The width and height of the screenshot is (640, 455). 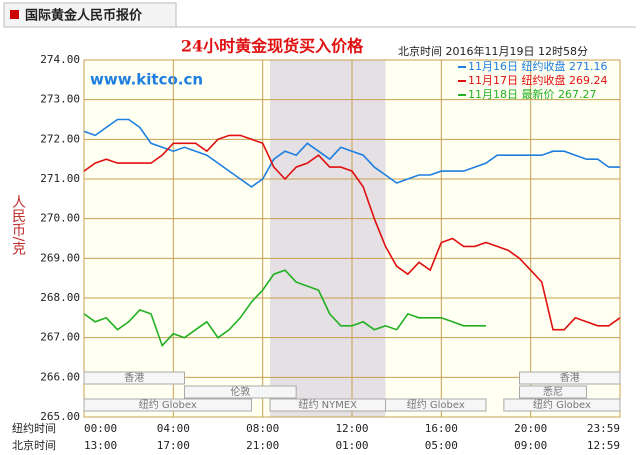 I want to click on legend-entry: 11月16日 纽约收盘 271.16, so click(x=537, y=66).